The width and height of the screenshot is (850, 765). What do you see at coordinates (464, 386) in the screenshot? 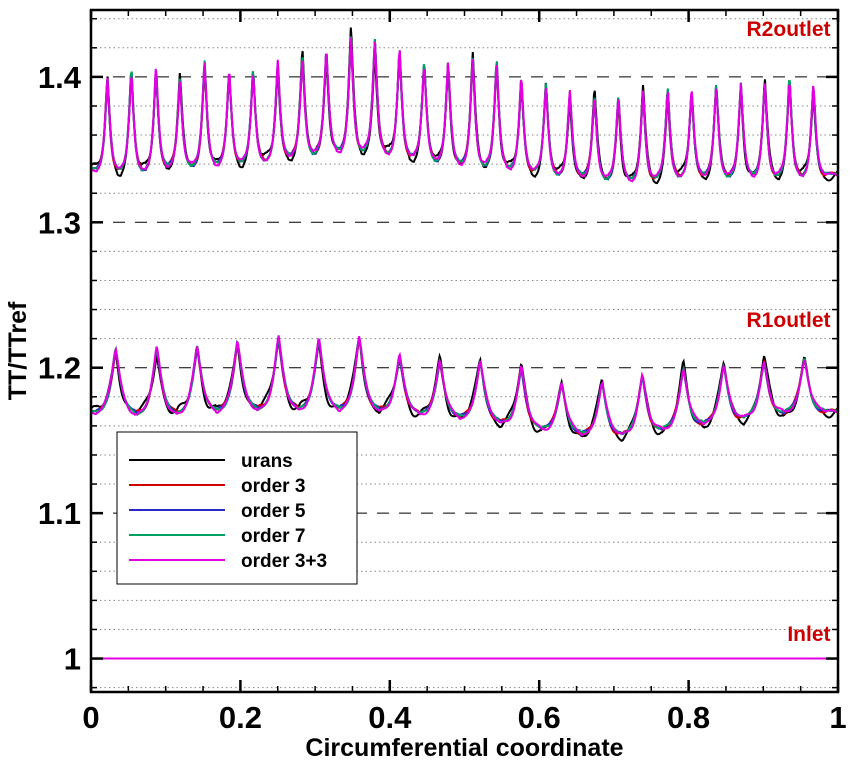
I see `series-order-3-3-r1outlet` at bounding box center [464, 386].